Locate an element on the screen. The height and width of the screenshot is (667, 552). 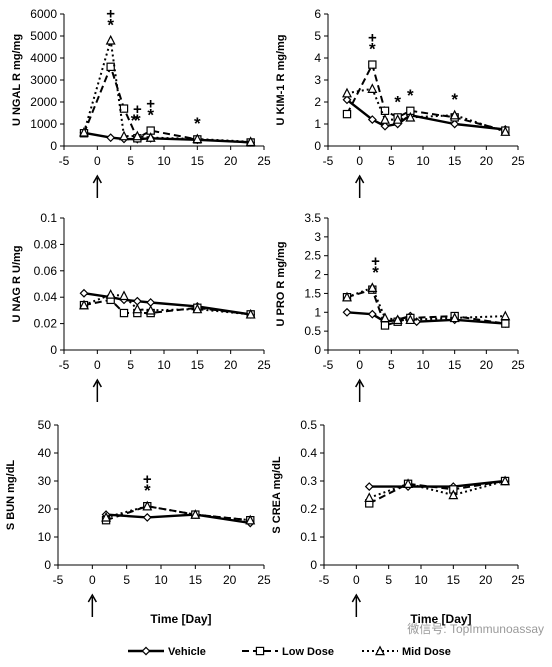
y-axis-label: U KIM-1 R mg/mg is located at coordinates (281, 79).